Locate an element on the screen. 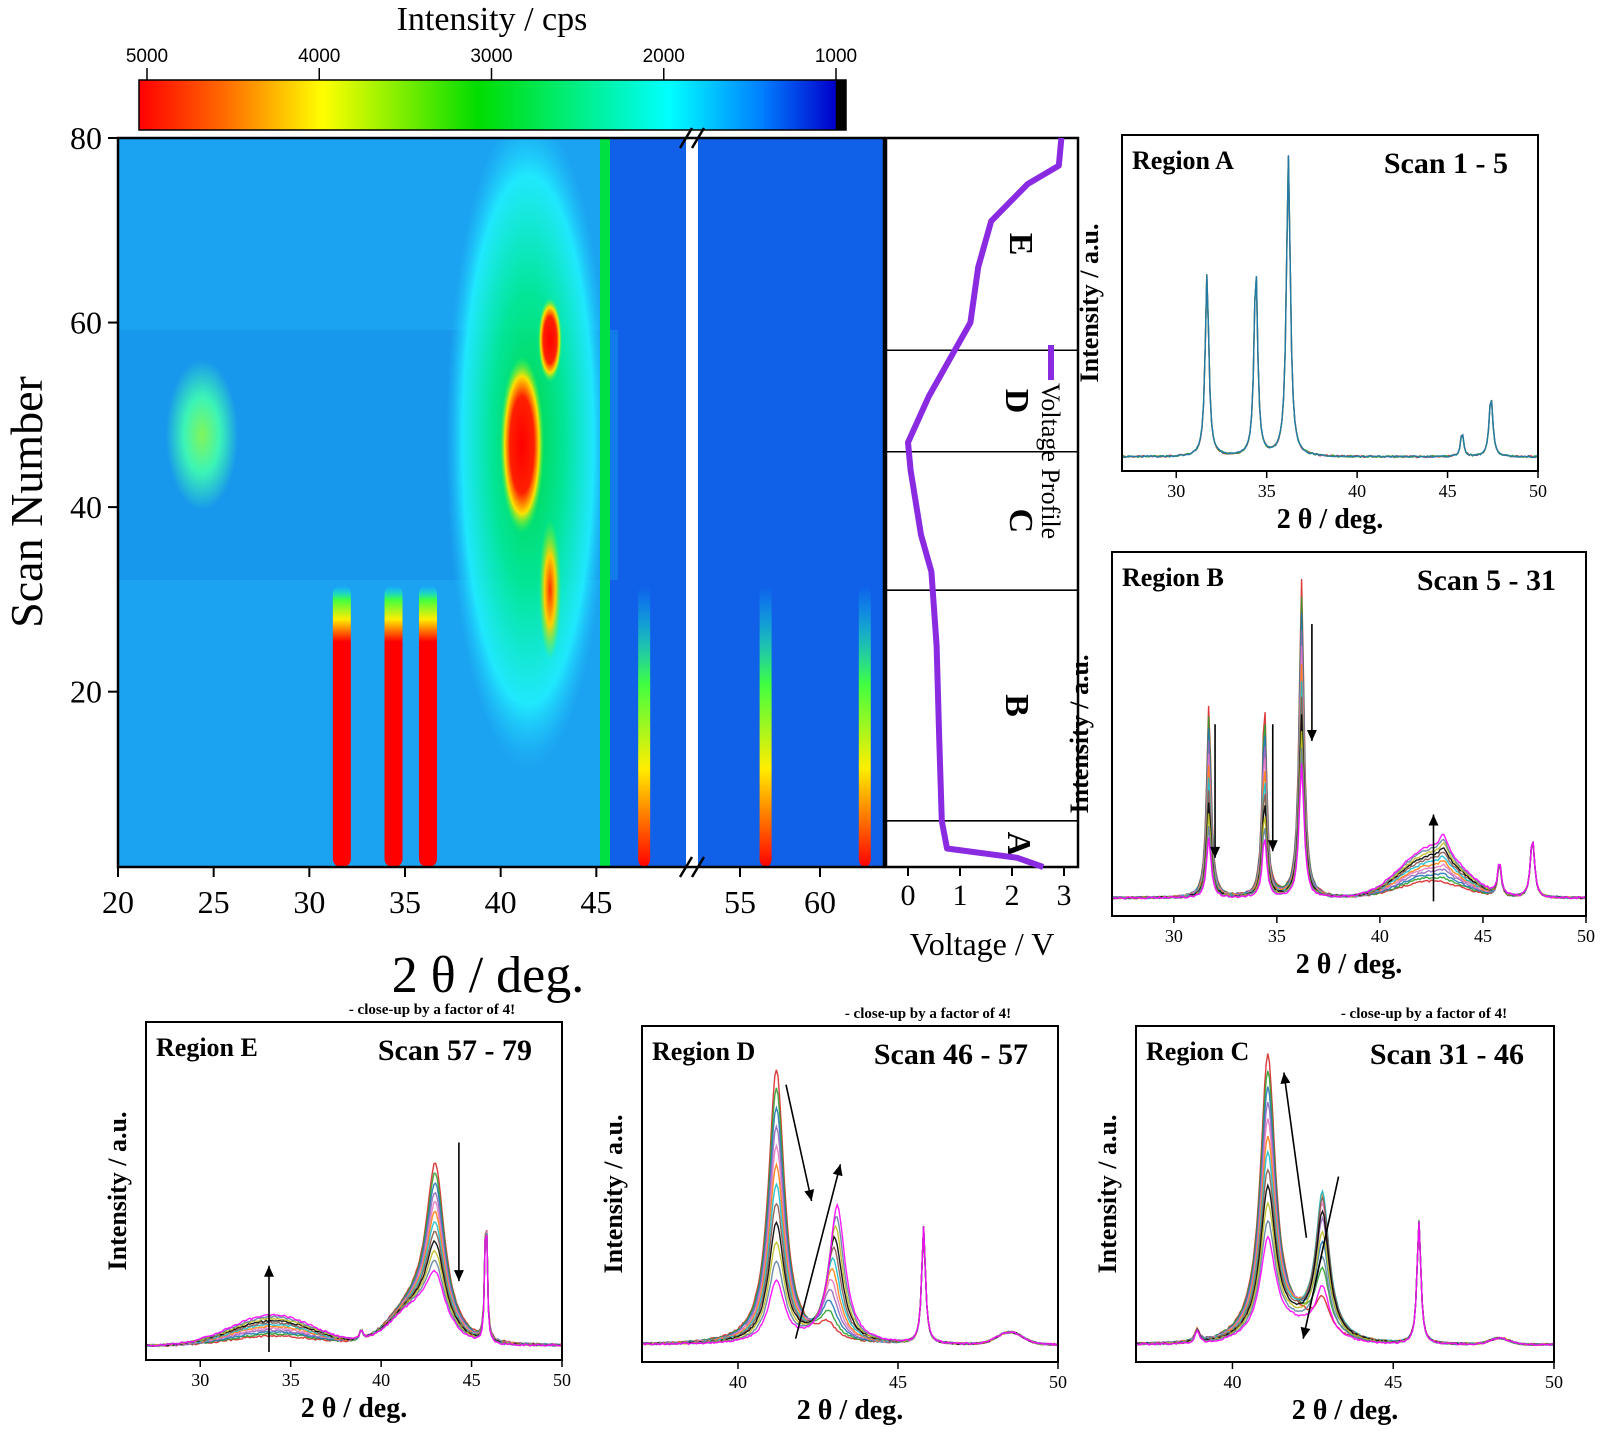 Image resolution: width=1600 pixels, height=1433 pixels. colorbar-tick-label: 3000 is located at coordinates (491, 56).